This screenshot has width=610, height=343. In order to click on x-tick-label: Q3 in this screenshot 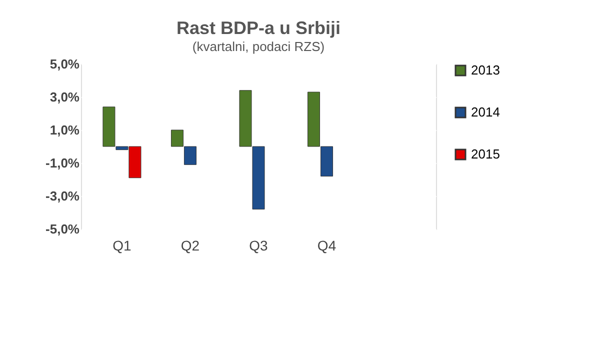, I will do `click(258, 246)`.